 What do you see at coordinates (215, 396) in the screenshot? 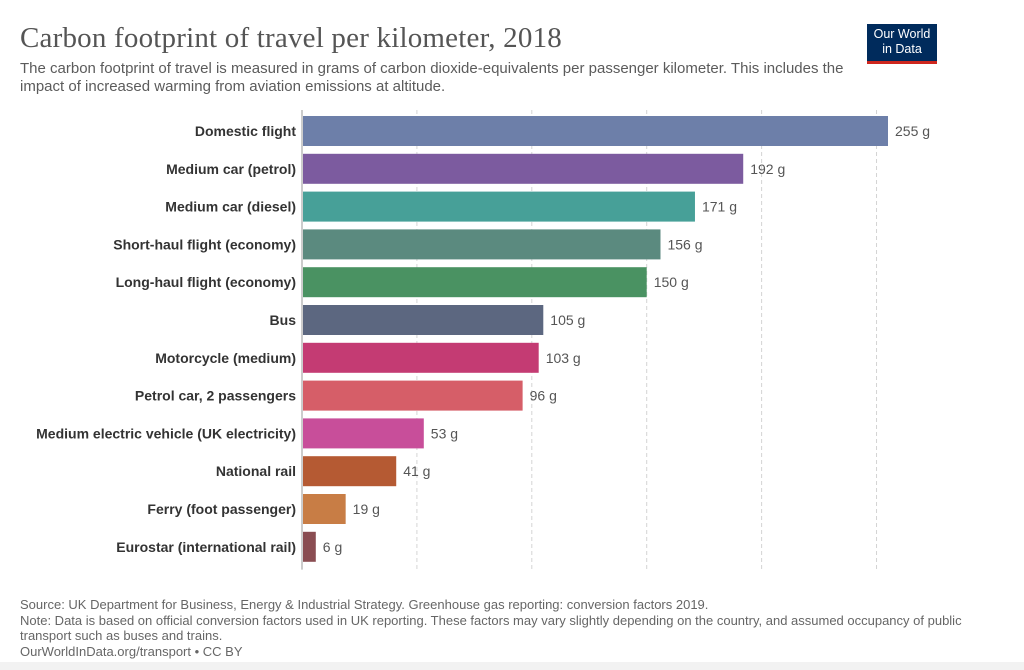
I see `category-label: Petrol car, 2 passengers` at bounding box center [215, 396].